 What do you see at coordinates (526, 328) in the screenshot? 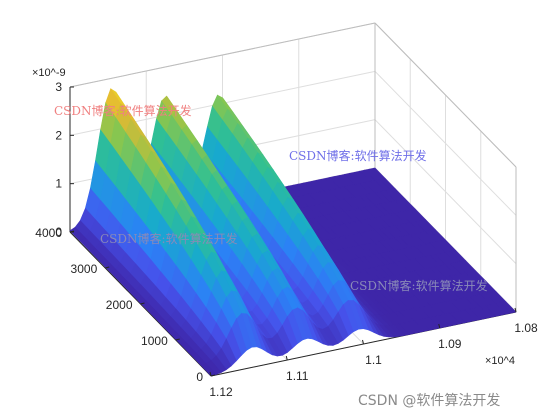
I see `x-tick-label: 1.08` at bounding box center [526, 328].